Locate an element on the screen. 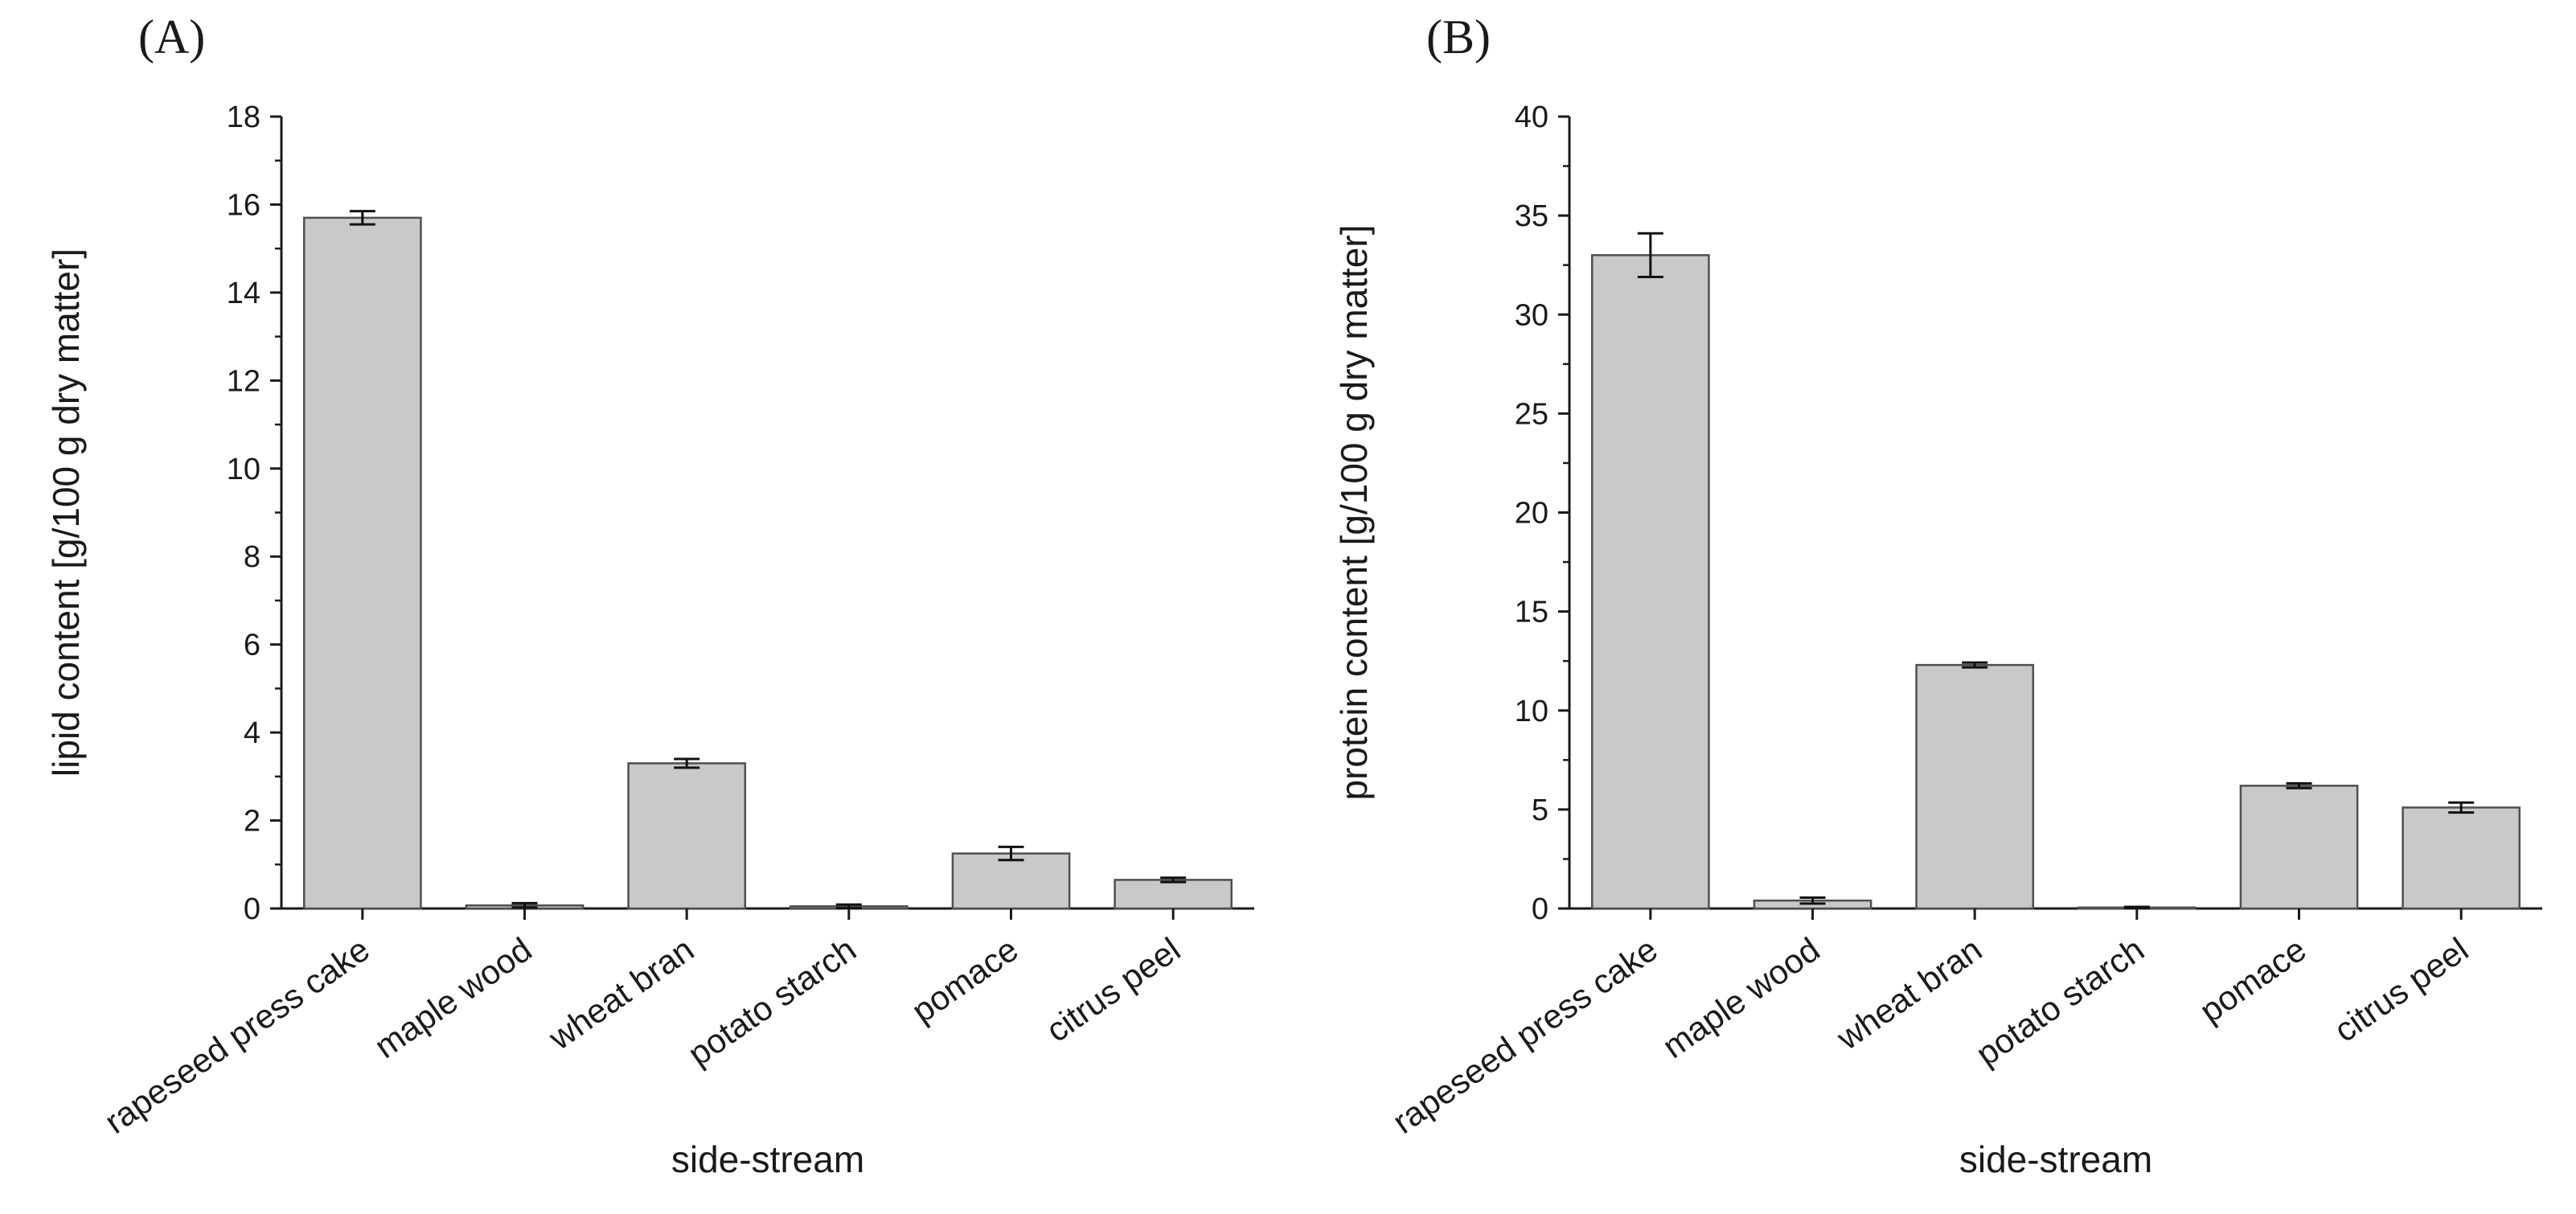 The image size is (2576, 1214). y-tick-label: 2 is located at coordinates (252, 822).